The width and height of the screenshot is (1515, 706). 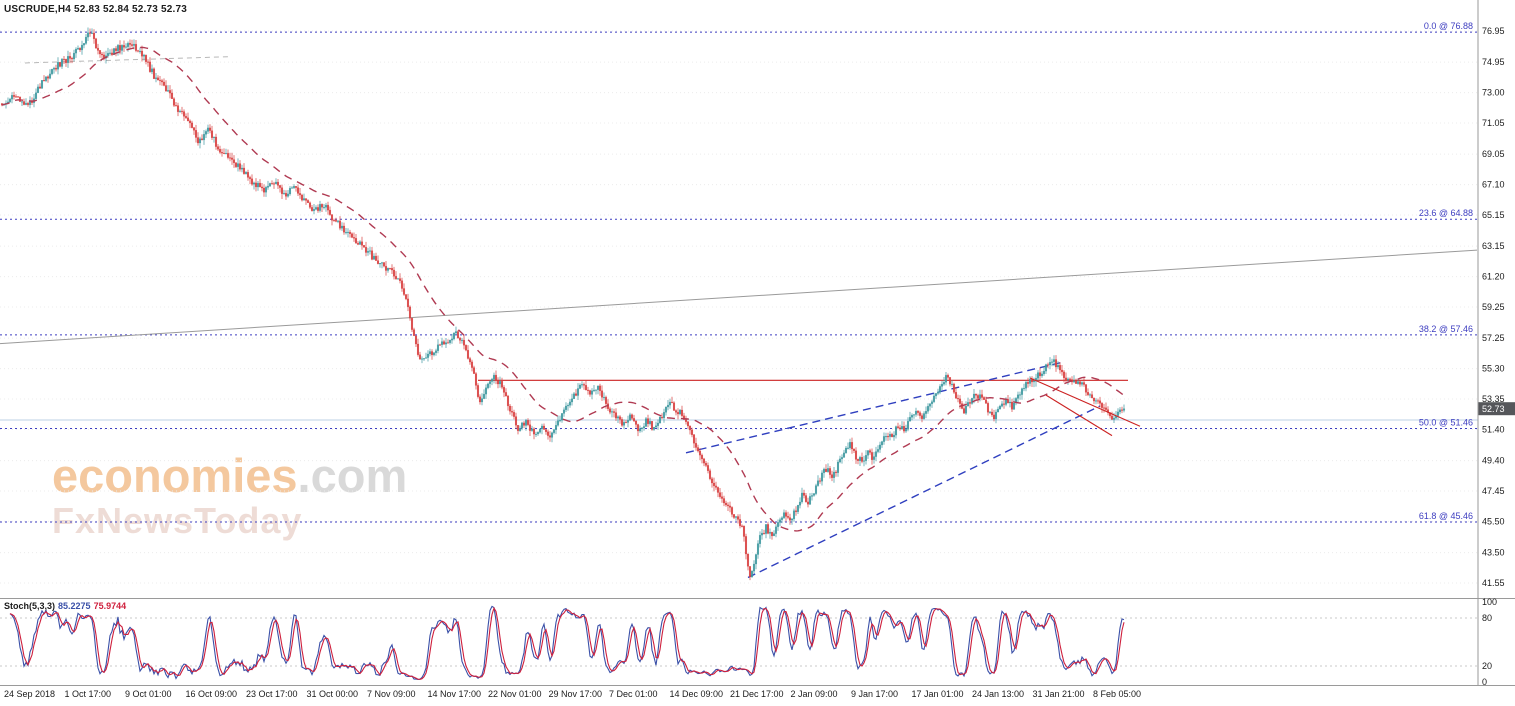 I want to click on time-axis-label: 1 Oct 17:00, so click(x=88, y=694).